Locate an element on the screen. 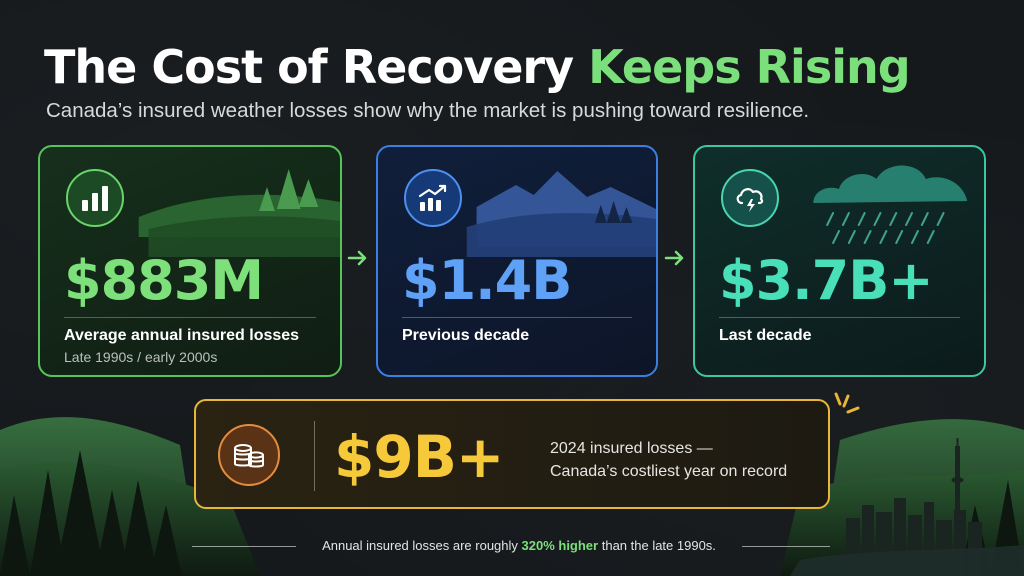 The image size is (1024, 576). card-last-decade: $3.7B+ Last decade is located at coordinates (839, 261).